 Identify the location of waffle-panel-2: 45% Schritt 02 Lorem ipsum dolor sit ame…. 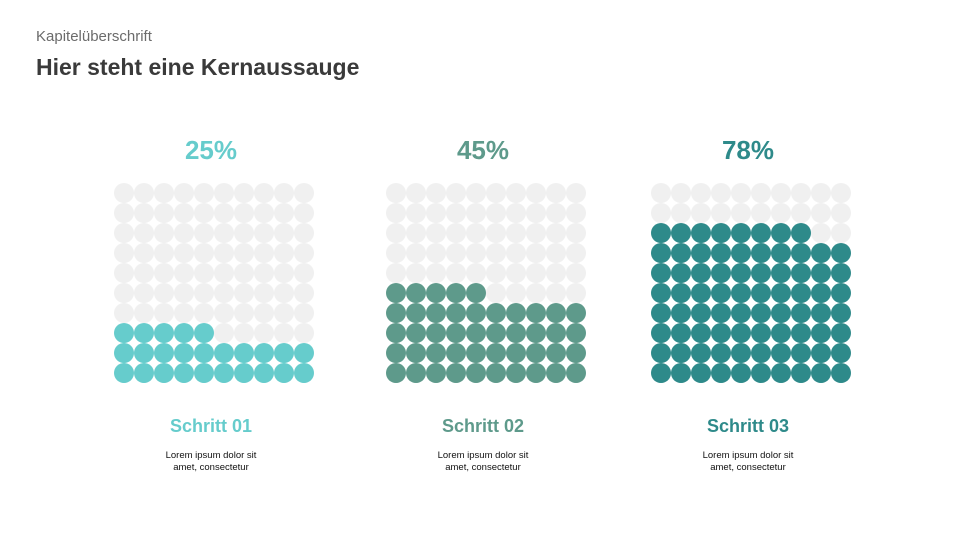
(483, 301).